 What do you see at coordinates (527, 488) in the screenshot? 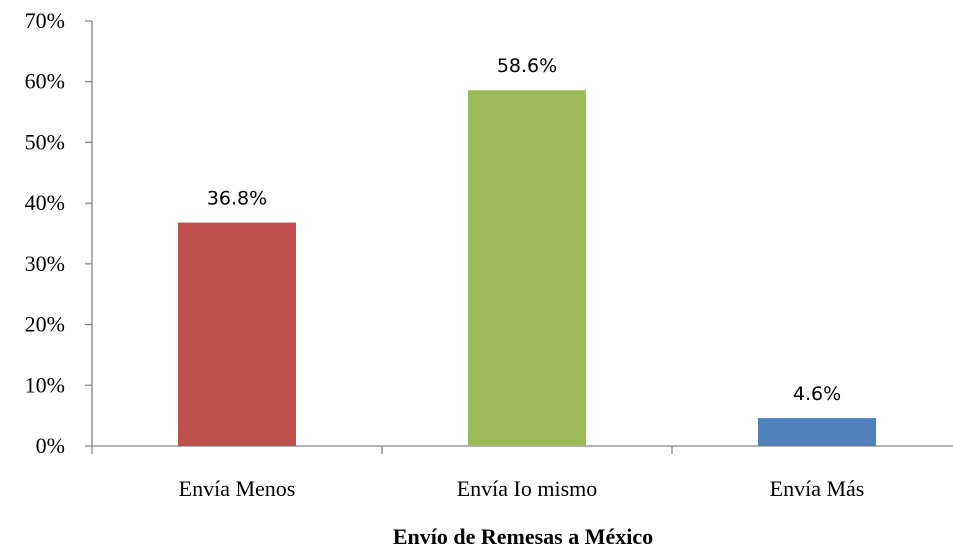
I see `x-tick-label: Envía Io mismo` at bounding box center [527, 488].